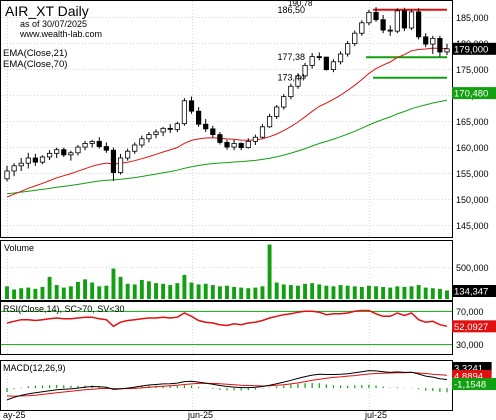 Image resolution: width=496 pixels, height=420 pixels. What do you see at coordinates (472, 18) in the screenshot?
I see `price-tick-label: 185,000` at bounding box center [472, 18].